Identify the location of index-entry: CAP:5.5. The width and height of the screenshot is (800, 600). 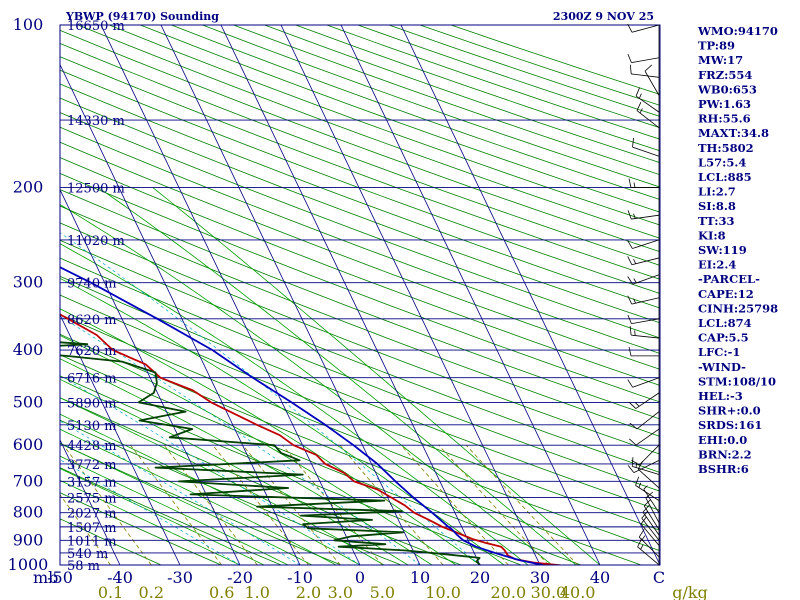
(723, 338).